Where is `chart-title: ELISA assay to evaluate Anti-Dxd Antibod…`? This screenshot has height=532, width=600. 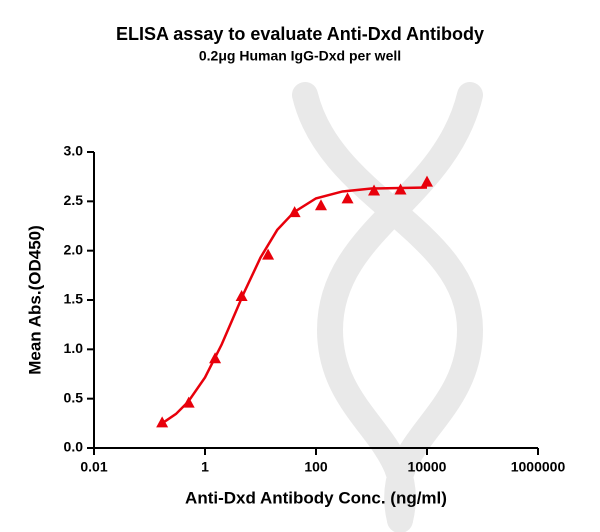
chart-title: ELISA assay to evaluate Anti-Dxd Antibod… is located at coordinates (300, 34).